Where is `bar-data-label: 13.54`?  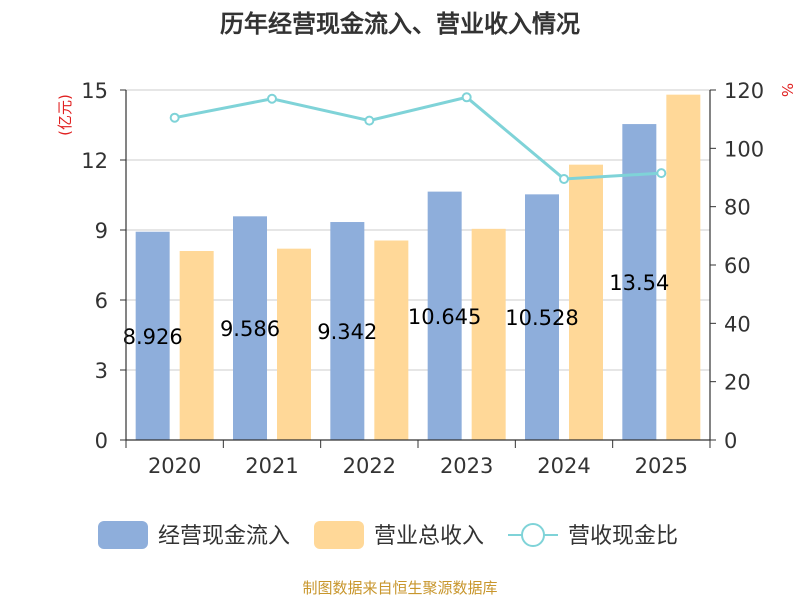 bar-data-label: 13.54 is located at coordinates (639, 283).